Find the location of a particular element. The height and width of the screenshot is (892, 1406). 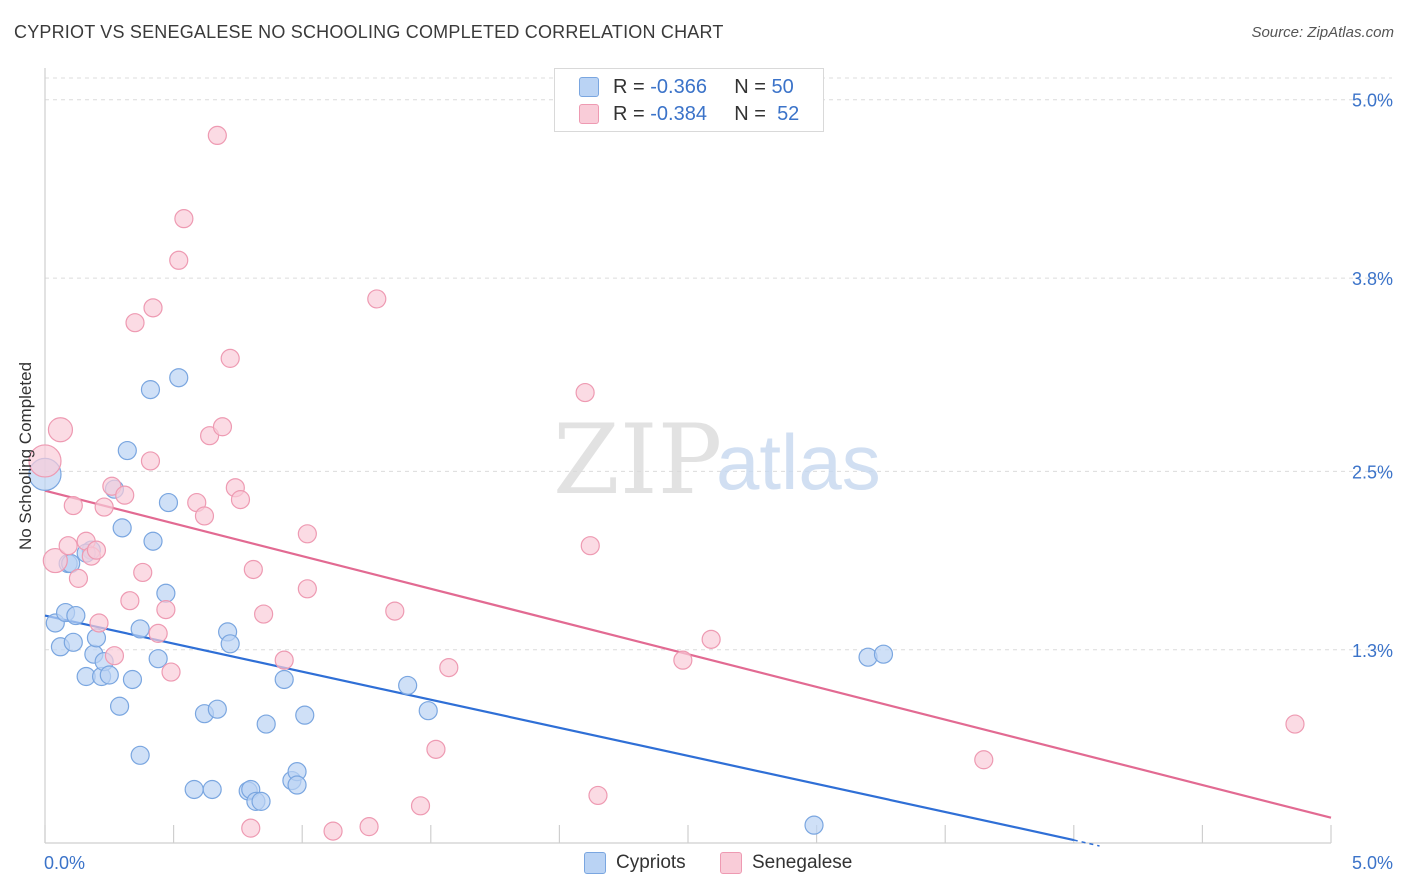

y-axis-label: No Schooling Completed is located at coordinates (25, 456).